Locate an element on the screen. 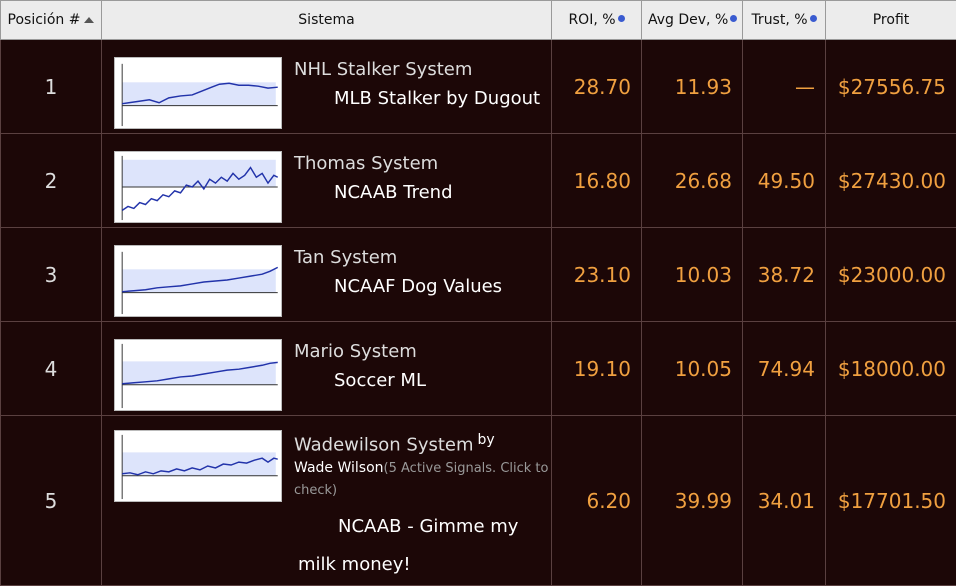 Image resolution: width=956 pixels, height=586 pixels. active-signals-link: (5 Active Signals. Click to check) is located at coordinates (421, 479).